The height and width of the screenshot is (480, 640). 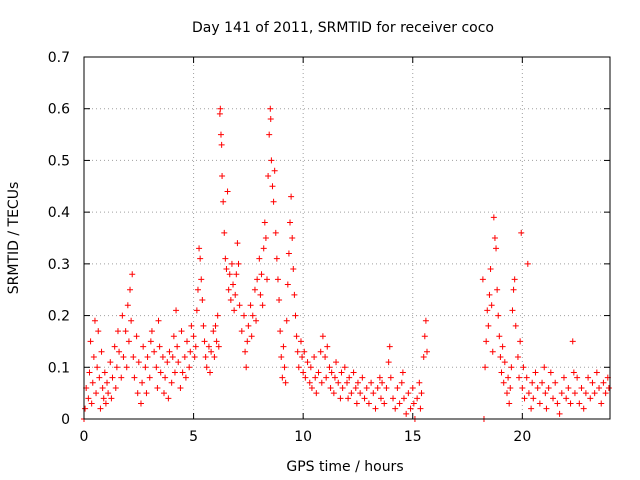 What do you see at coordinates (344, 467) in the screenshot?
I see `x-axis-label: GPS time / hours` at bounding box center [344, 467].